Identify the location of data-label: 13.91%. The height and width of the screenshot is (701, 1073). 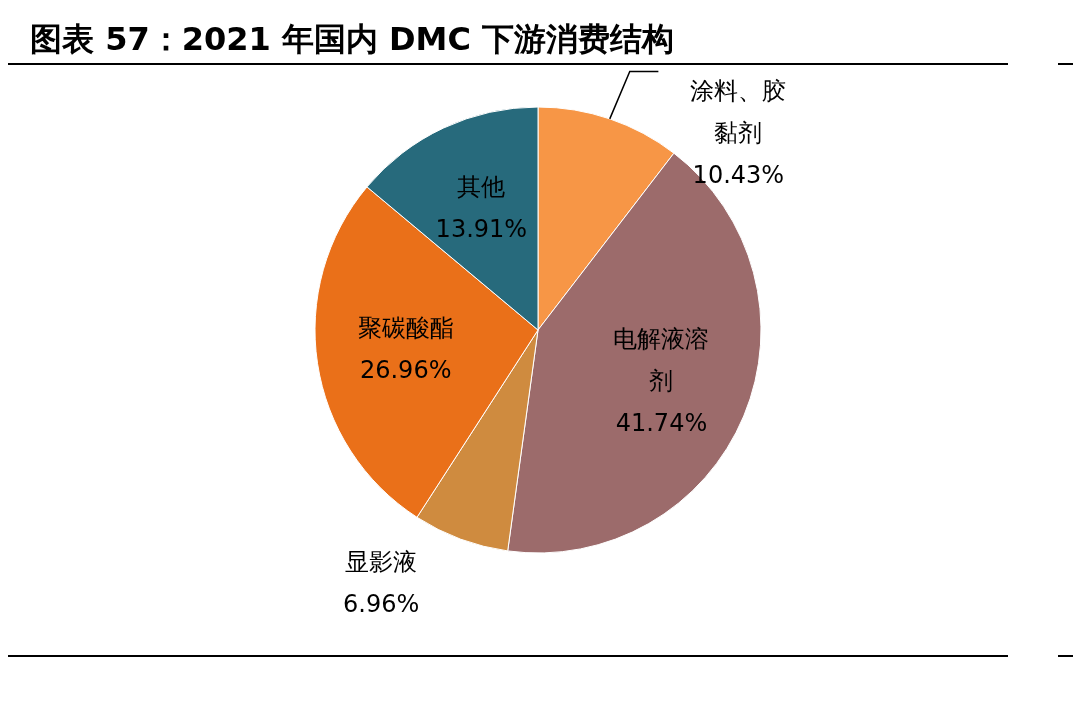
(481, 228).